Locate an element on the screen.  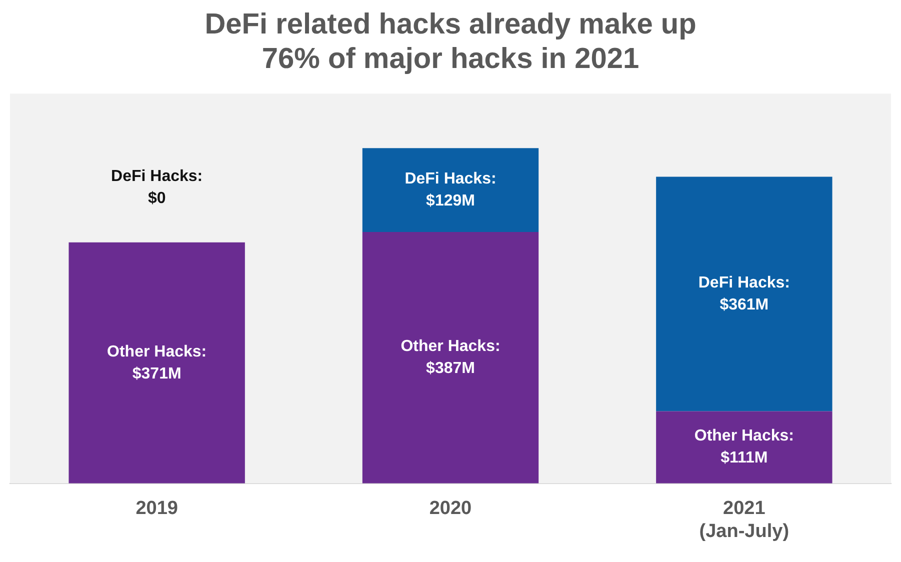
data-label: DeFi Hacks: $0 is located at coordinates (157, 187).